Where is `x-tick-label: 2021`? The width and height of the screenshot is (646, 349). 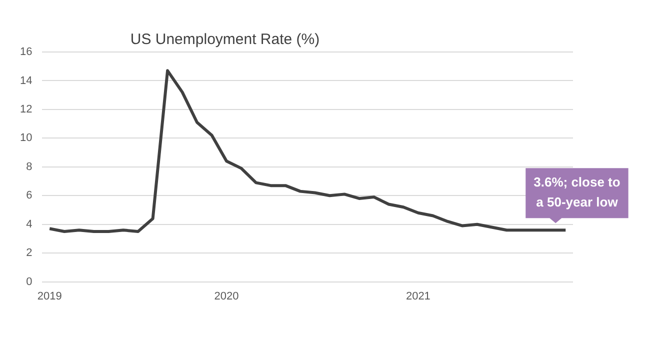 x-tick-label: 2021 is located at coordinates (418, 296).